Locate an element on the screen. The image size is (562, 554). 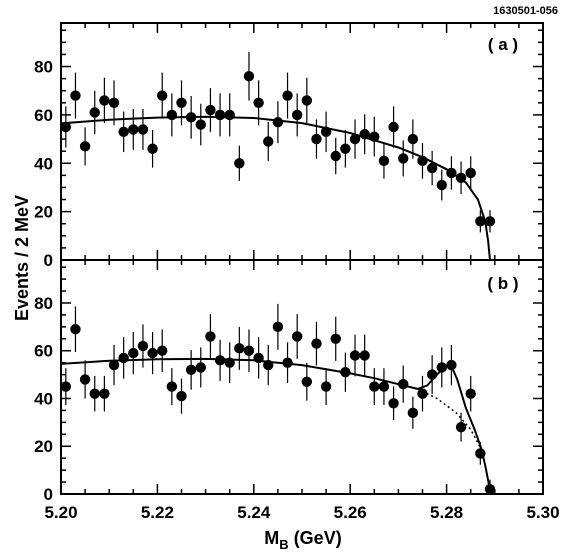
figure-id: 1630501-056 is located at coordinates (525, 11).